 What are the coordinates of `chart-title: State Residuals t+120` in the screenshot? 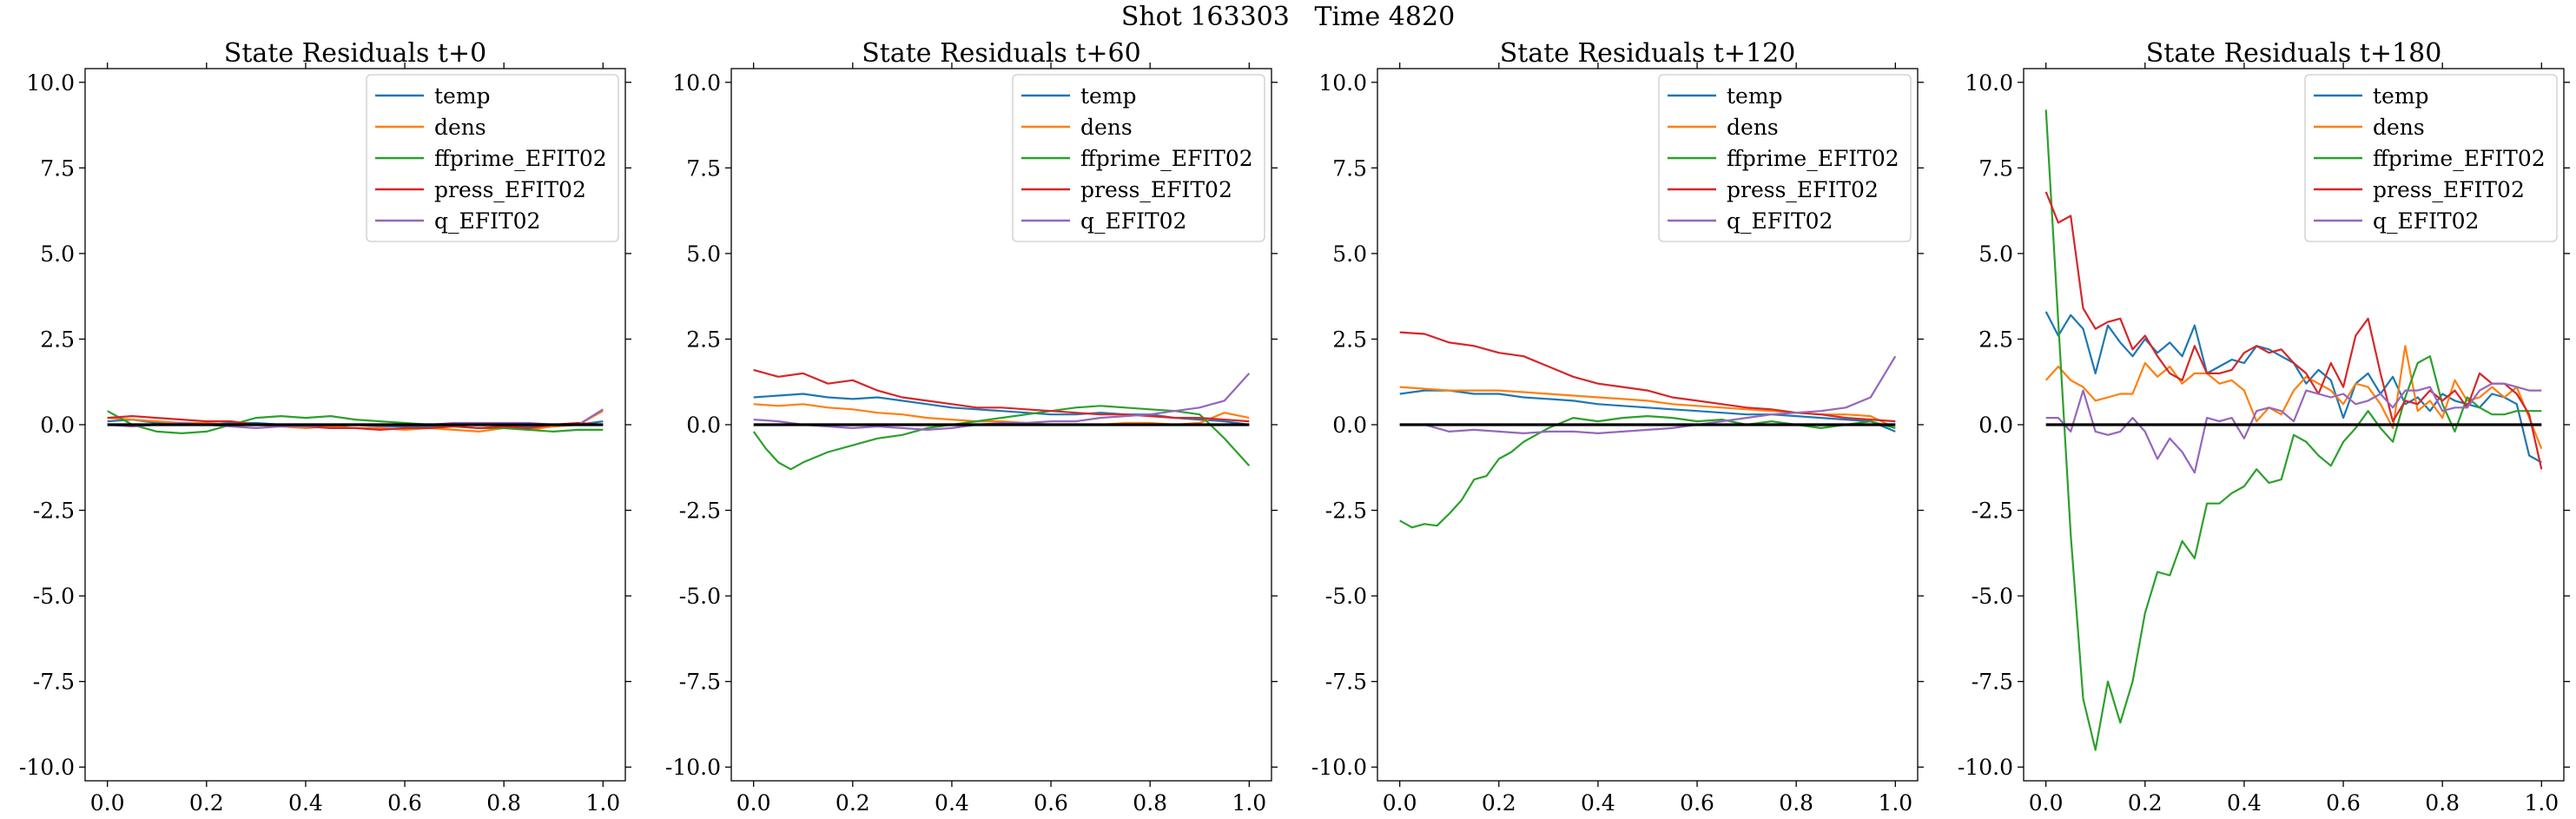 It's located at (1648, 53).